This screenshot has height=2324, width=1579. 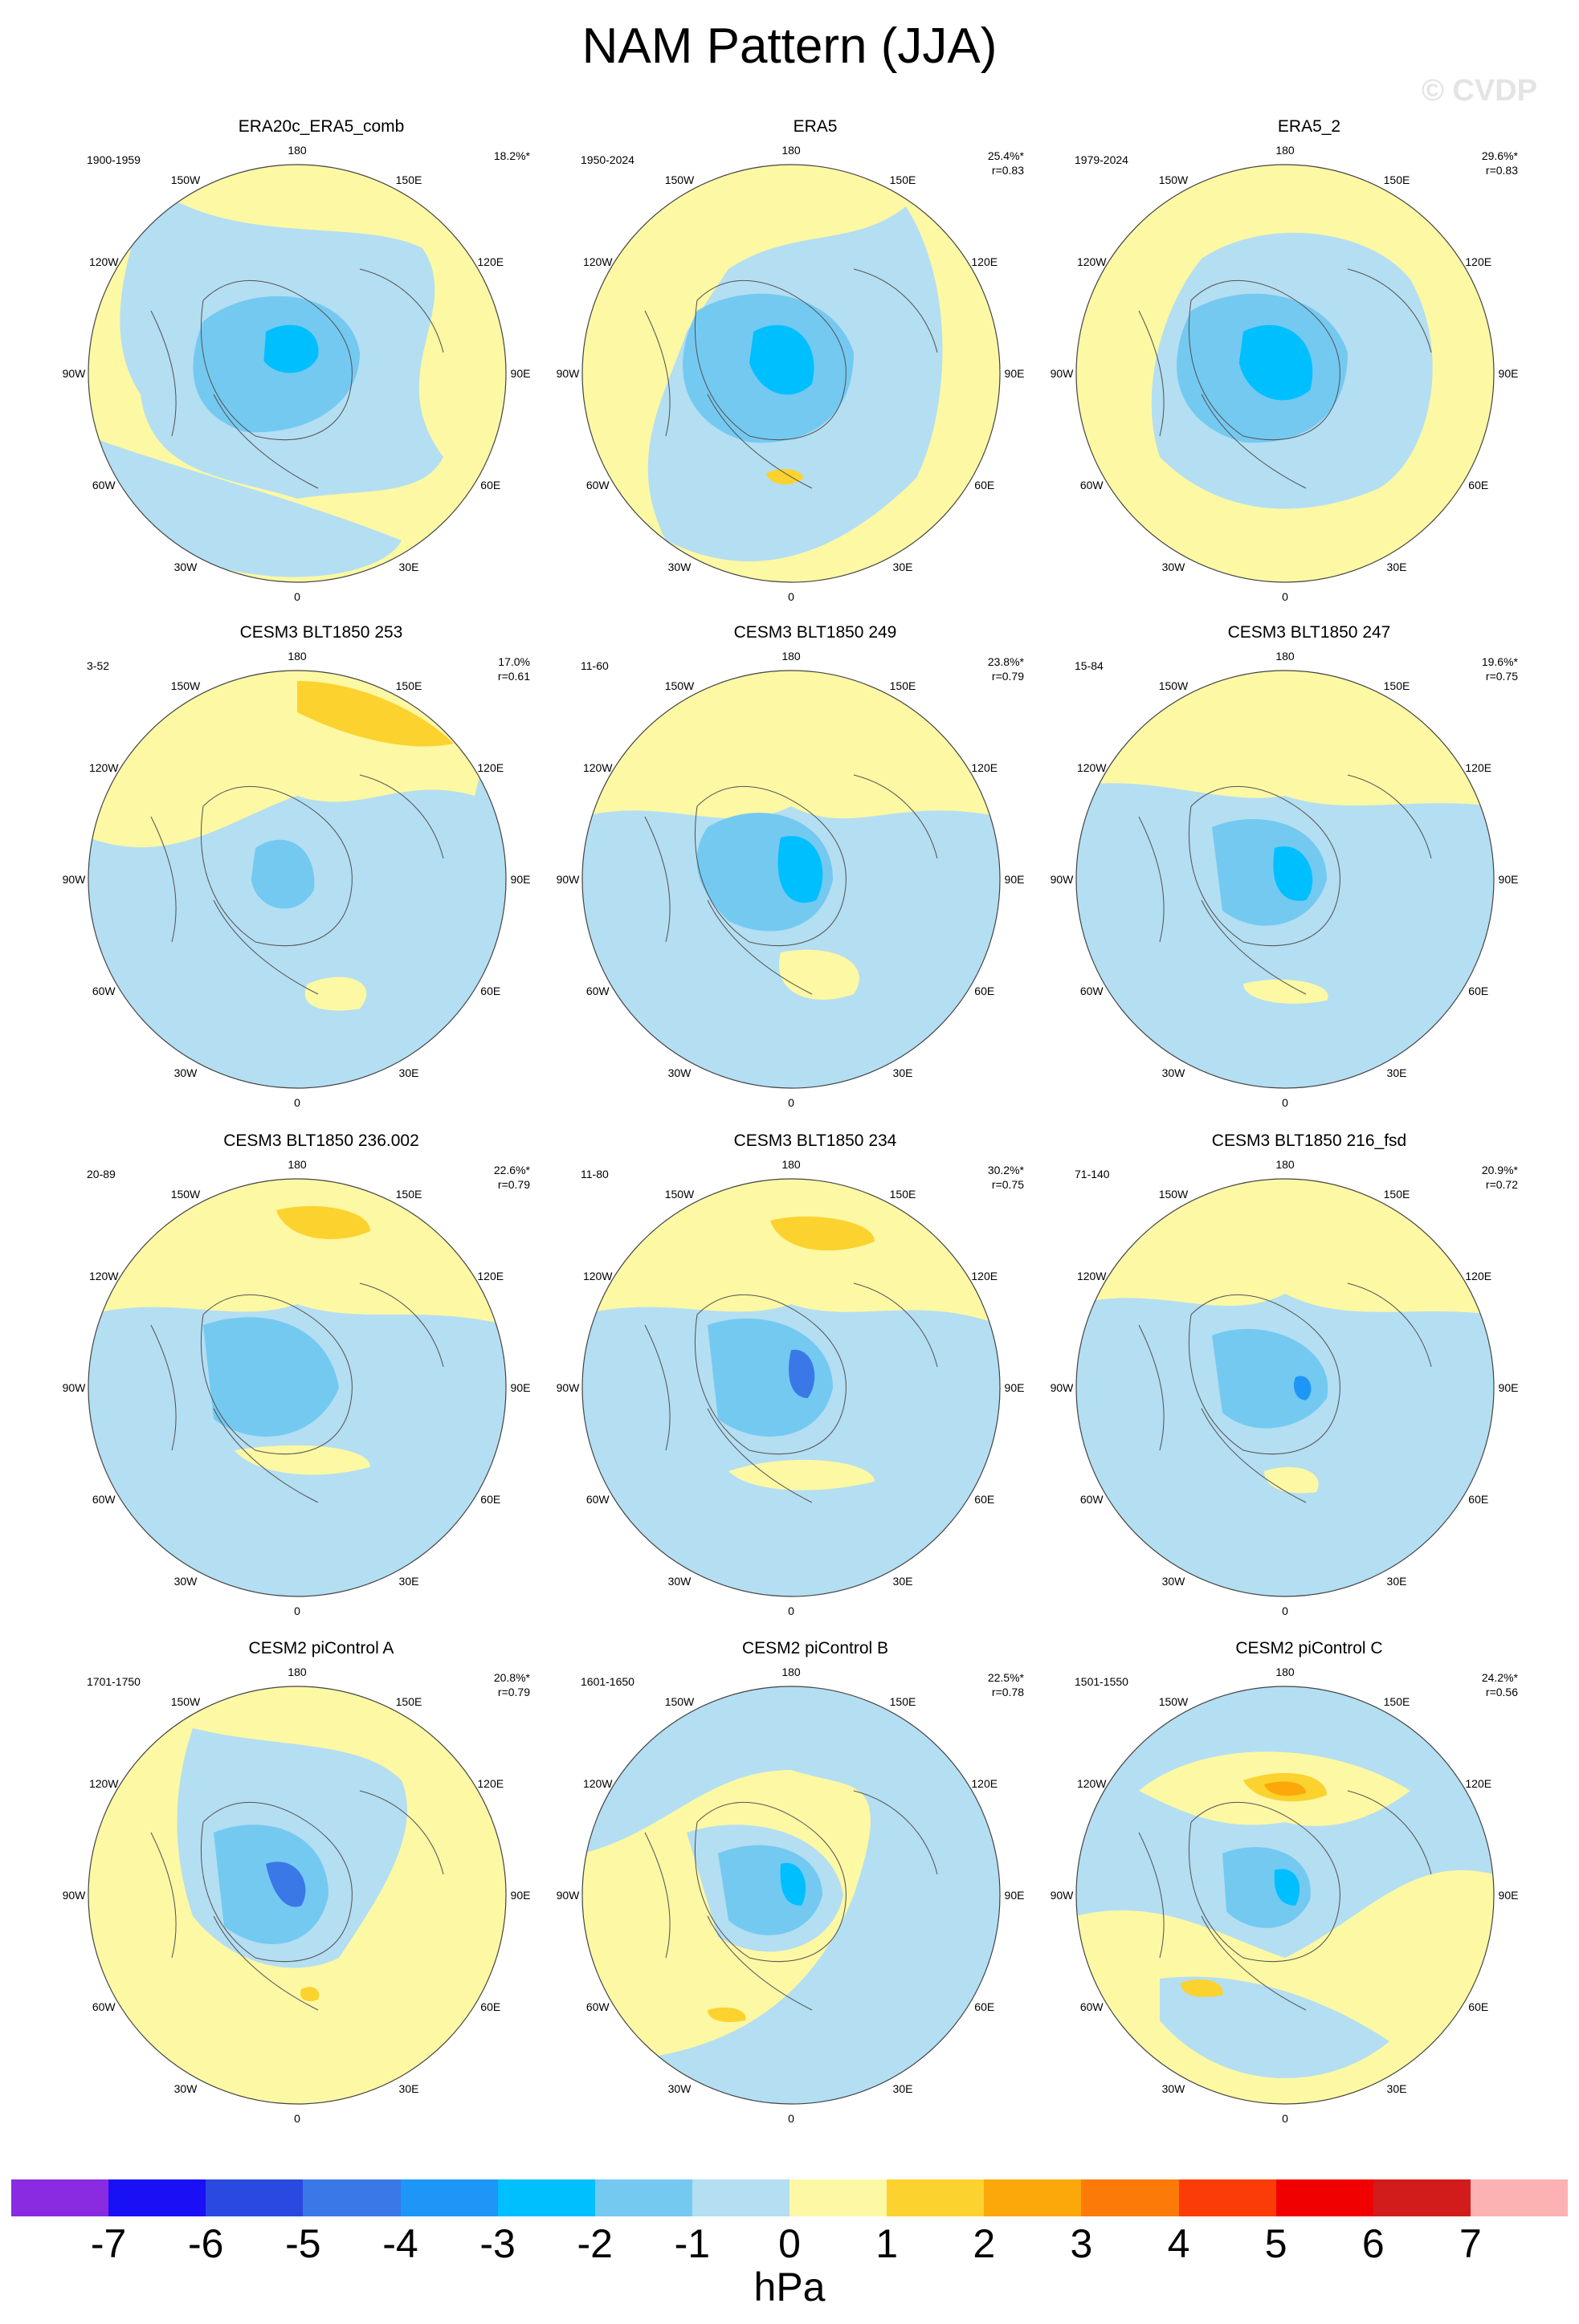 I want to click on variance-pct: 29.6%*, so click(x=1499, y=155).